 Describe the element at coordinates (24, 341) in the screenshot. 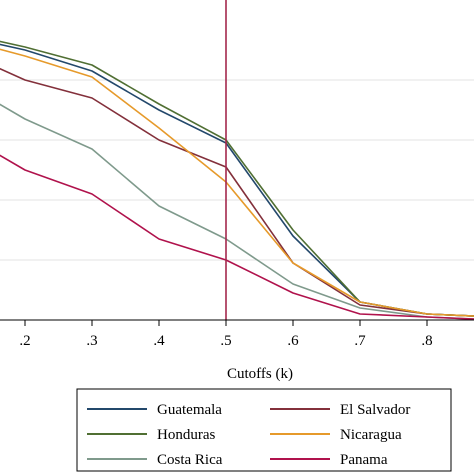

I see `x-tick-label: .2` at that location.